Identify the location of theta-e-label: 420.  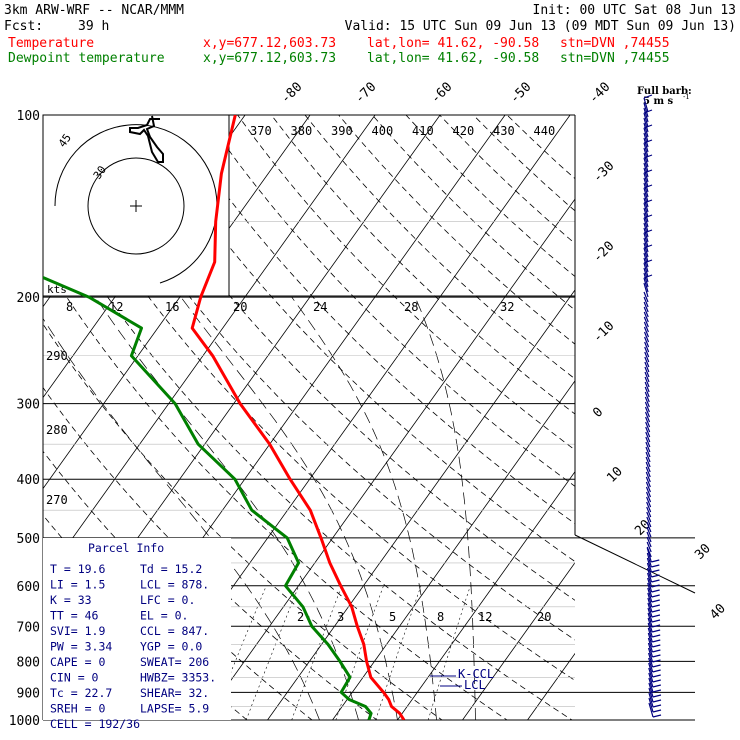
(464, 131).